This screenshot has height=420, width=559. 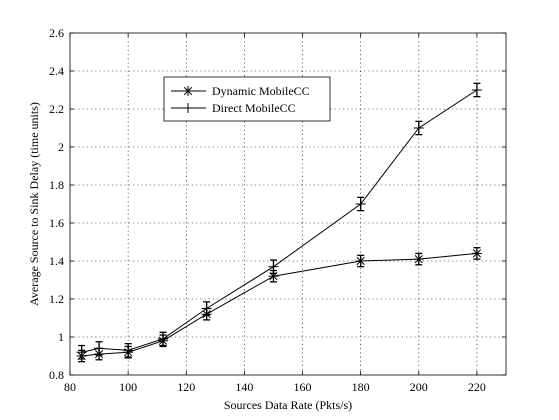 What do you see at coordinates (56, 261) in the screenshot?
I see `y-tick-label: 1.4` at bounding box center [56, 261].